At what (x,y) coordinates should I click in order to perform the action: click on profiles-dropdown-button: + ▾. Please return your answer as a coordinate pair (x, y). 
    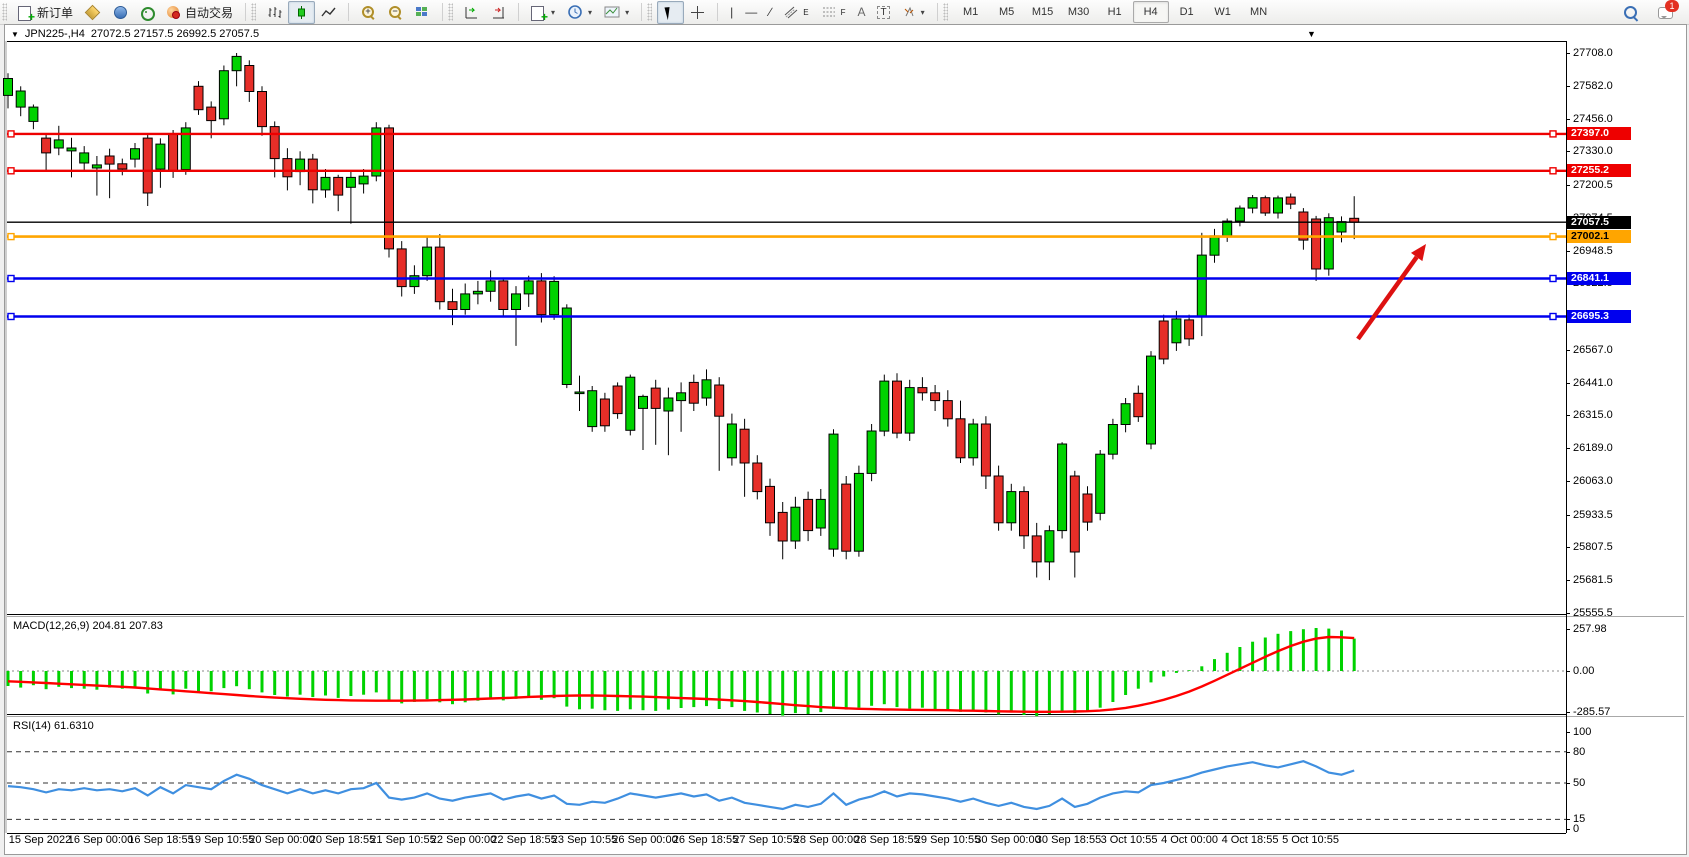
    Looking at the image, I should click on (543, 12).